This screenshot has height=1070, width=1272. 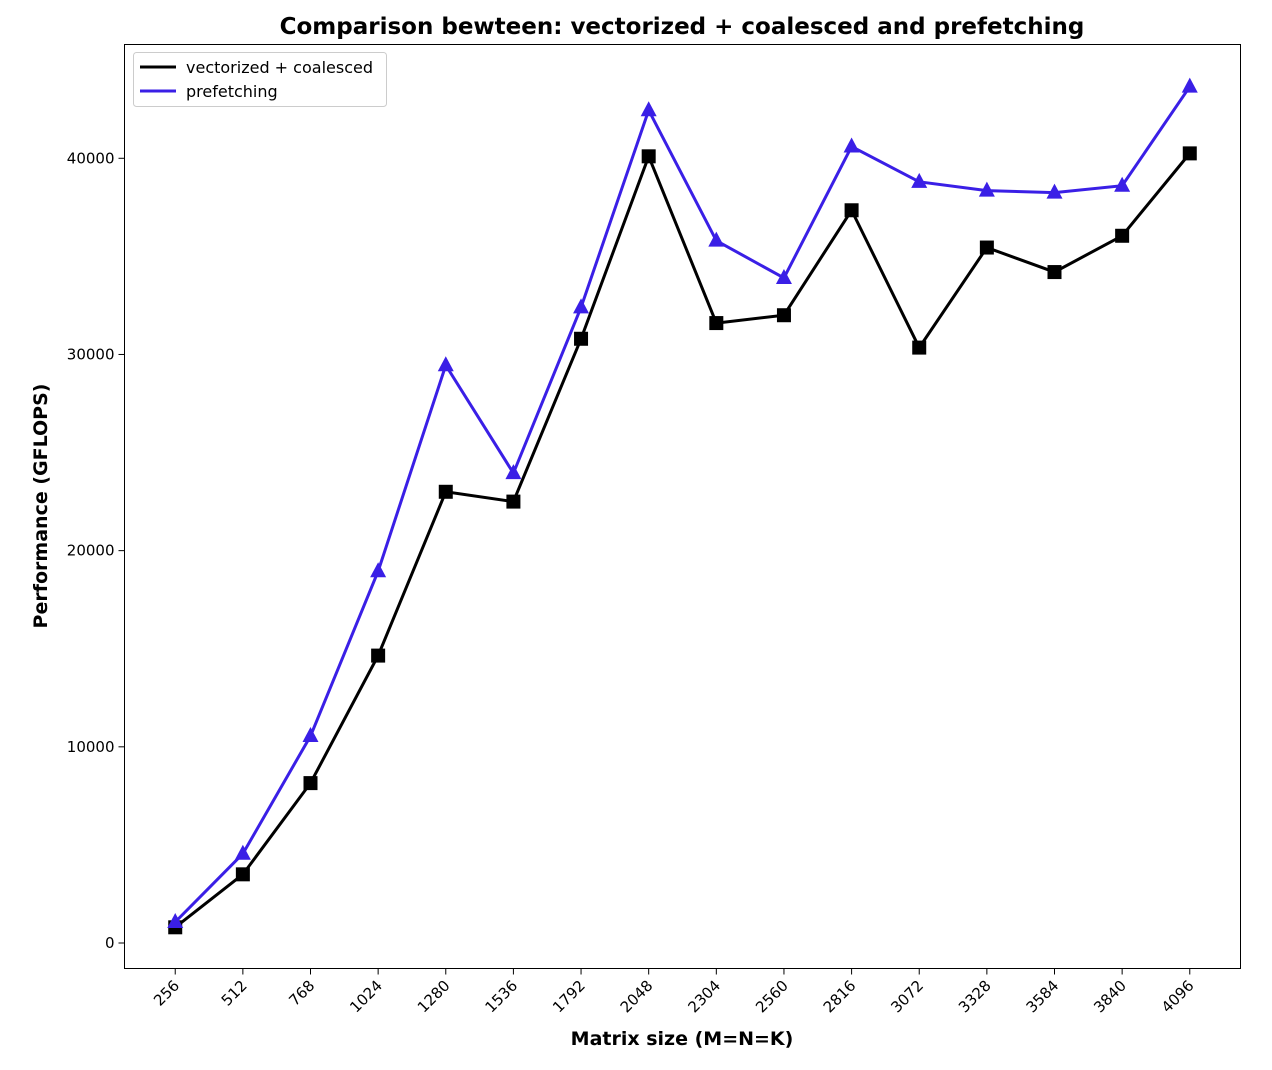 I want to click on x-tick-label: 3072, so click(x=907, y=997).